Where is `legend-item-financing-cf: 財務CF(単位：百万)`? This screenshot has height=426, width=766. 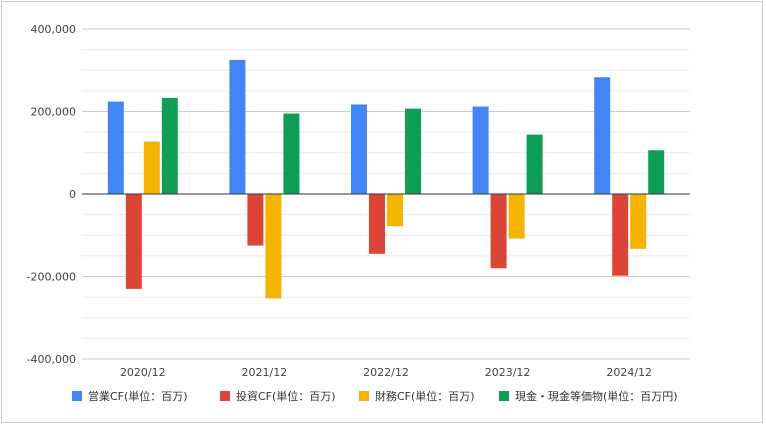
legend-item-financing-cf: 財務CF(単位：百万) is located at coordinates (417, 396).